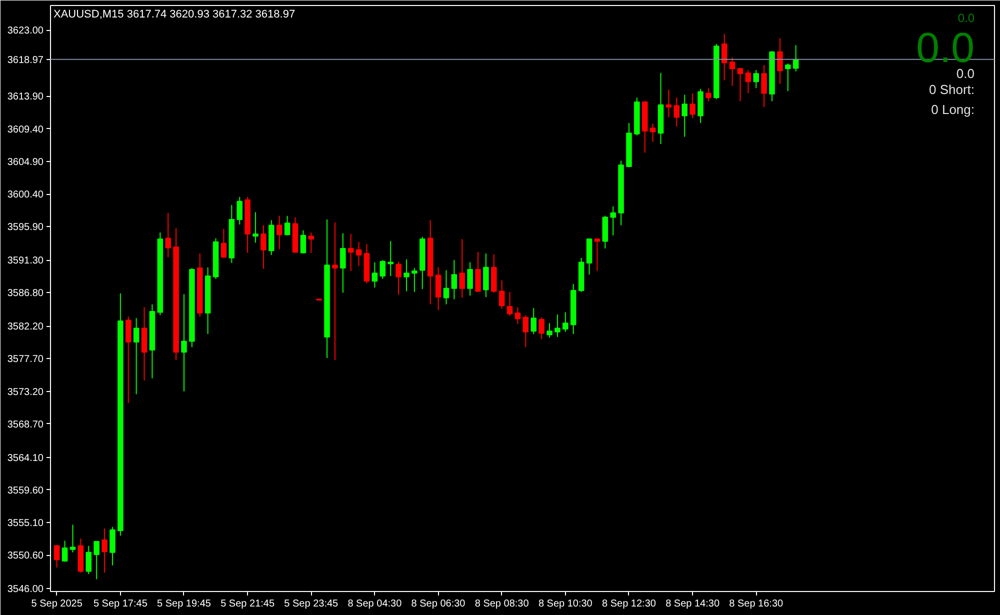 The width and height of the screenshot is (1000, 615). I want to click on x-tick-label: 8 Sep 04:30, so click(375, 604).